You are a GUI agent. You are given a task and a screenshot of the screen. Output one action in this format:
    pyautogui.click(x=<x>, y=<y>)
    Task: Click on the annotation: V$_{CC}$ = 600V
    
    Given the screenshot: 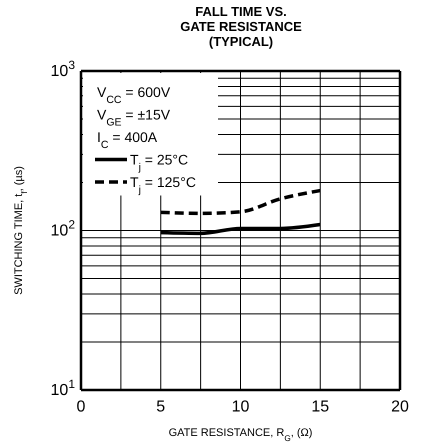 What is the action you would take?
    pyautogui.click(x=134, y=95)
    